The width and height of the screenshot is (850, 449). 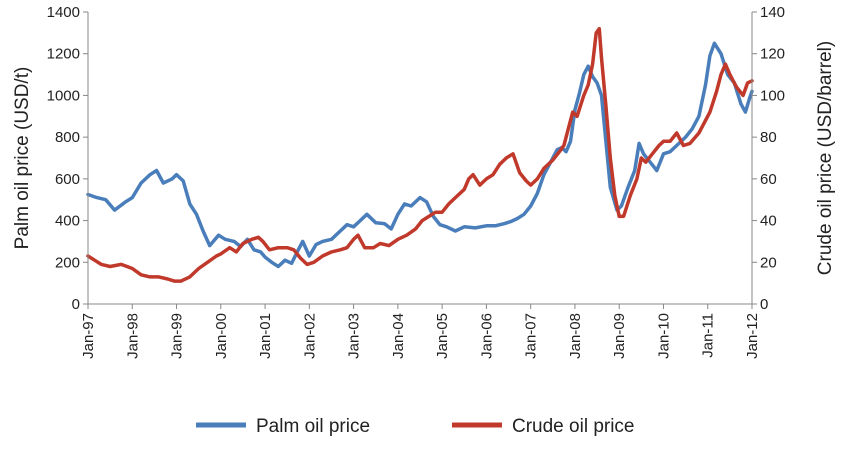 I want to click on right-tick-label: 80, so click(x=768, y=137).